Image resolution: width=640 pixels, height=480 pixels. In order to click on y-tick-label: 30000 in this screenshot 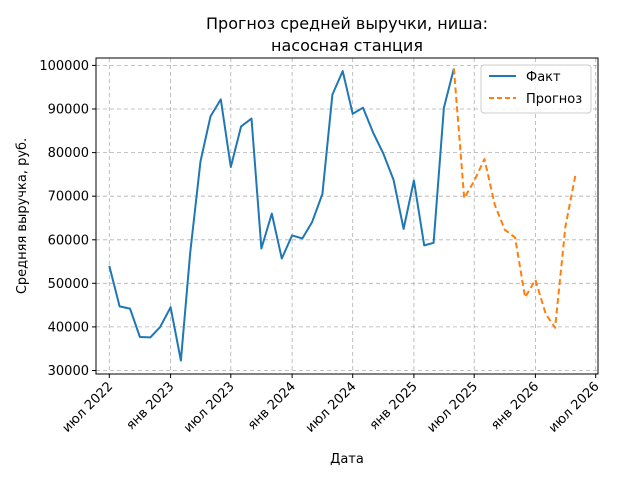, I will do `click(68, 371)`.